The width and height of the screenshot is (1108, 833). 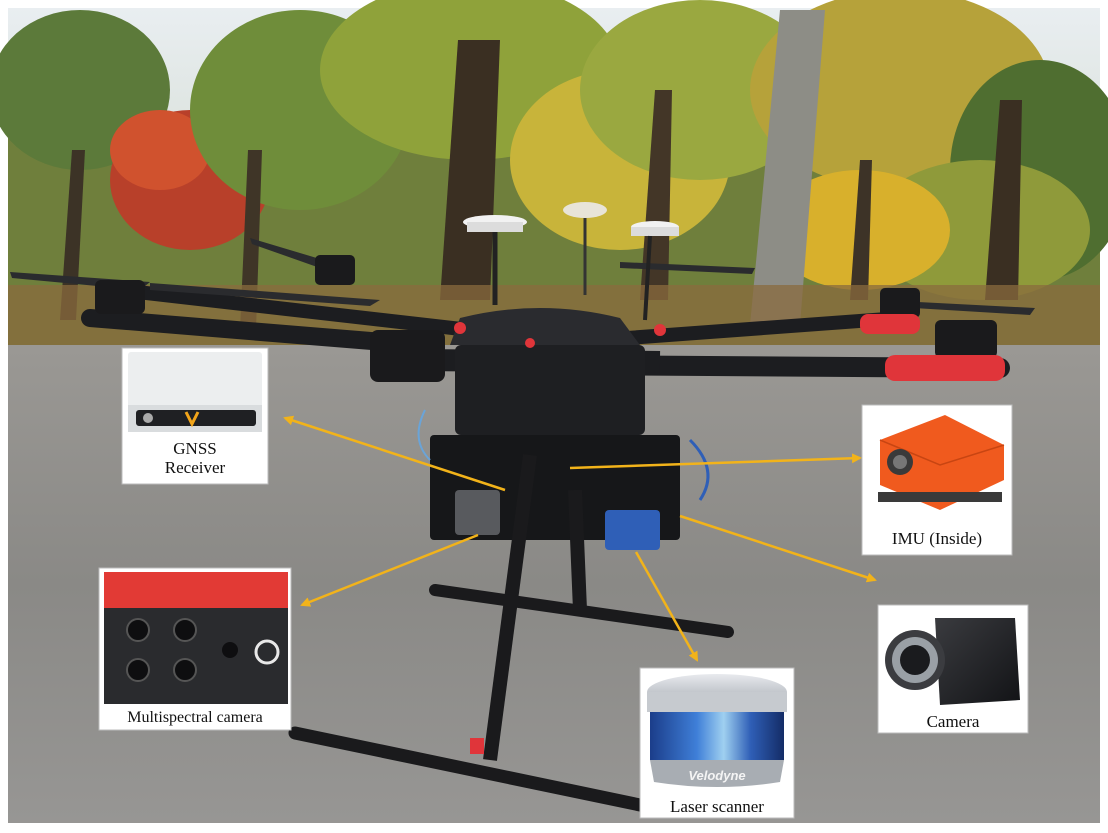 I want to click on camera-inset, so click(x=953, y=669).